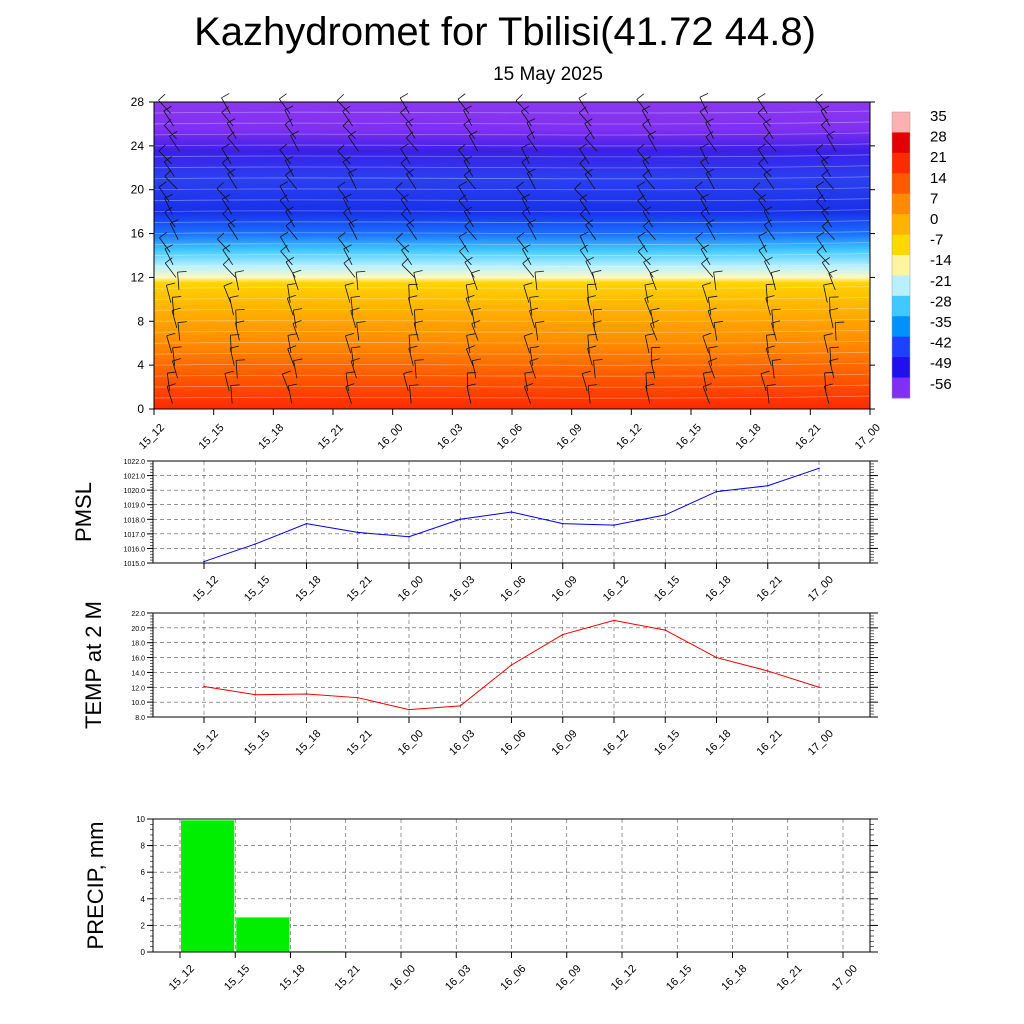 This screenshot has width=1024, height=1024. Describe the element at coordinates (770, 589) in the screenshot. I see `x-tick-label: 16_21` at that location.